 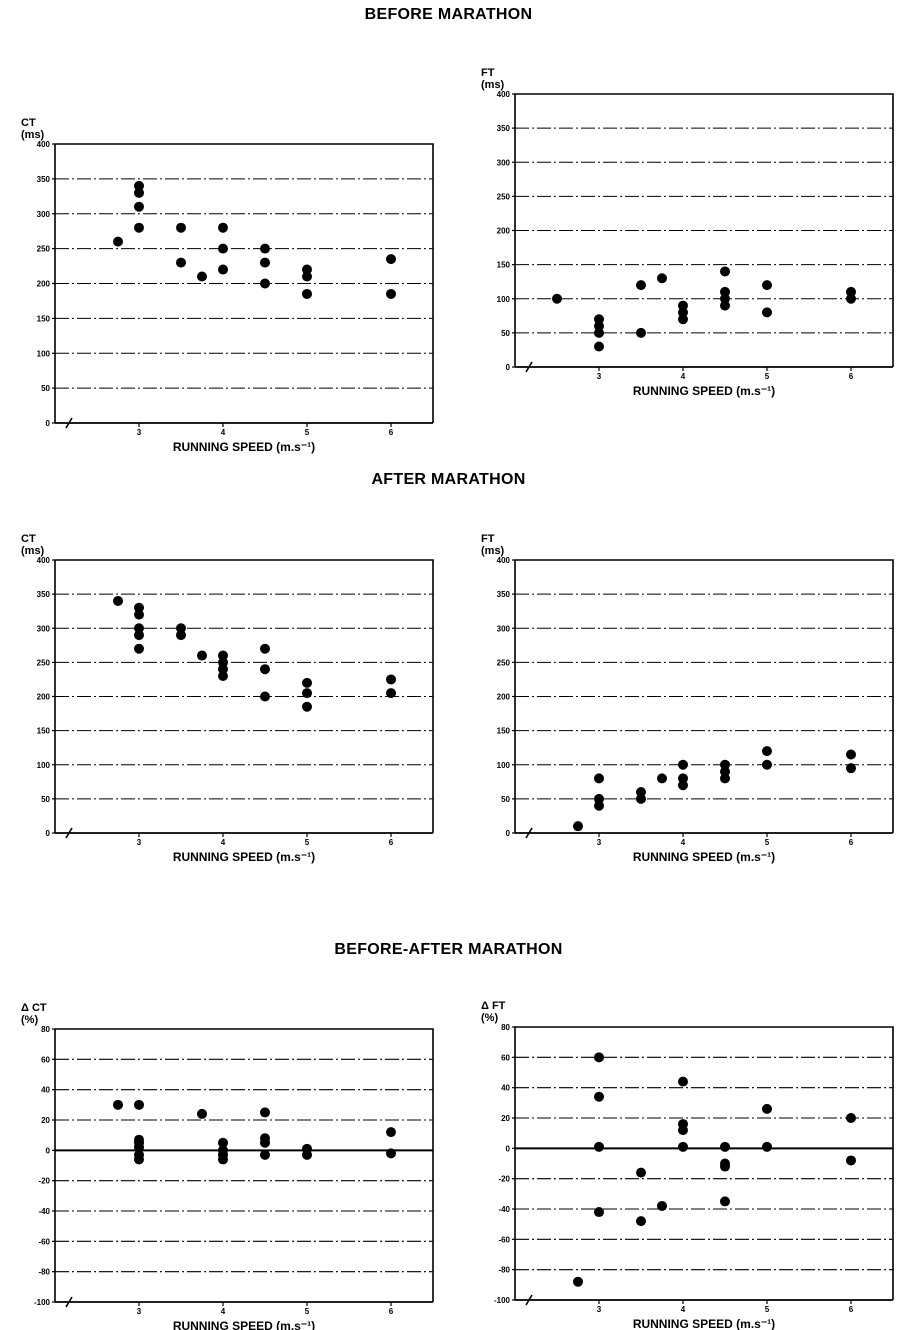 What do you see at coordinates (504, 1209) in the screenshot?
I see `y-tick-label: -40` at bounding box center [504, 1209].